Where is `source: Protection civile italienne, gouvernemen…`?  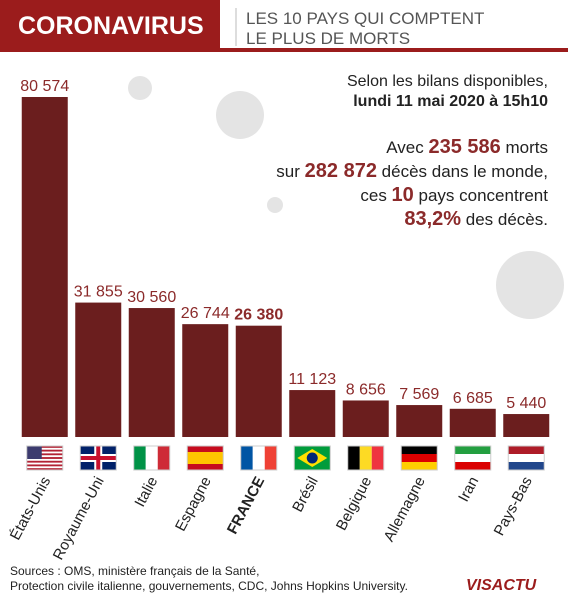 source: Protection civile italienne, gouvernemen… is located at coordinates (209, 586).